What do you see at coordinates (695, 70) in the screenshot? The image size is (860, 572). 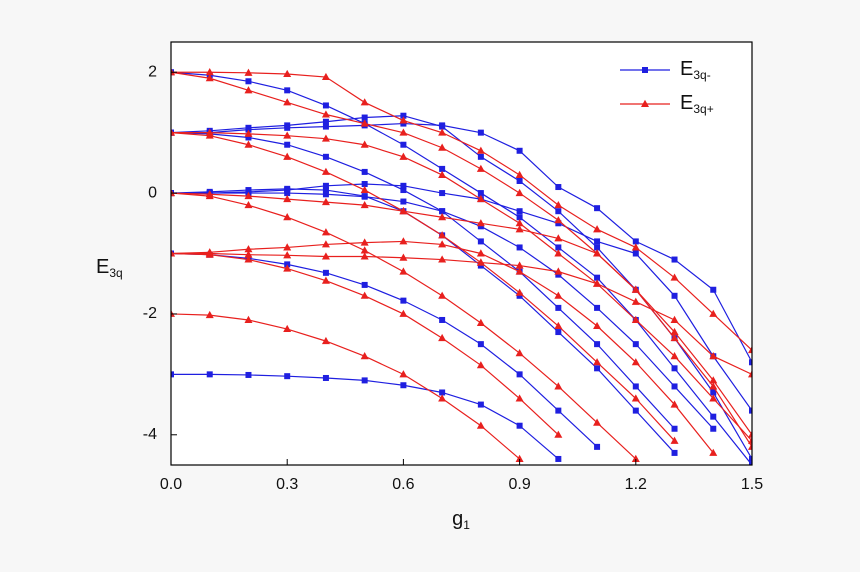 I see `legend-label: E3q-` at bounding box center [695, 70].